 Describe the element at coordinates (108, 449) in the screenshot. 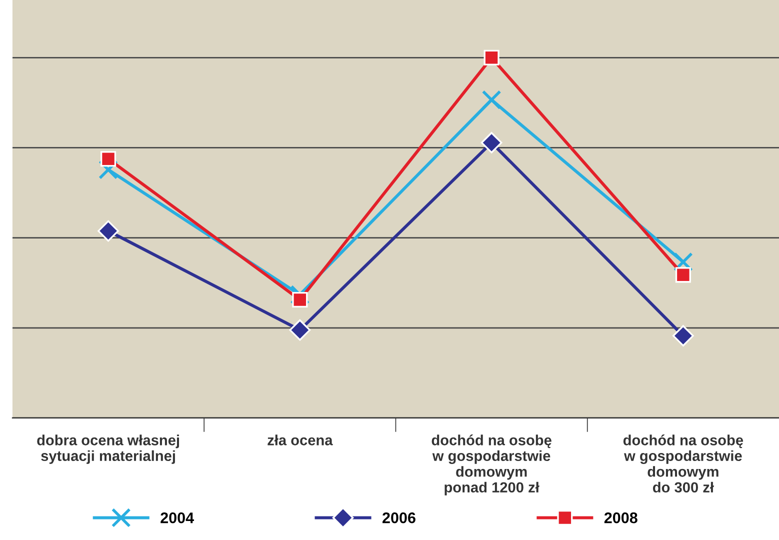

I see `x-tick-label: dobra ocena własnej sytuacji materialnej` at that location.